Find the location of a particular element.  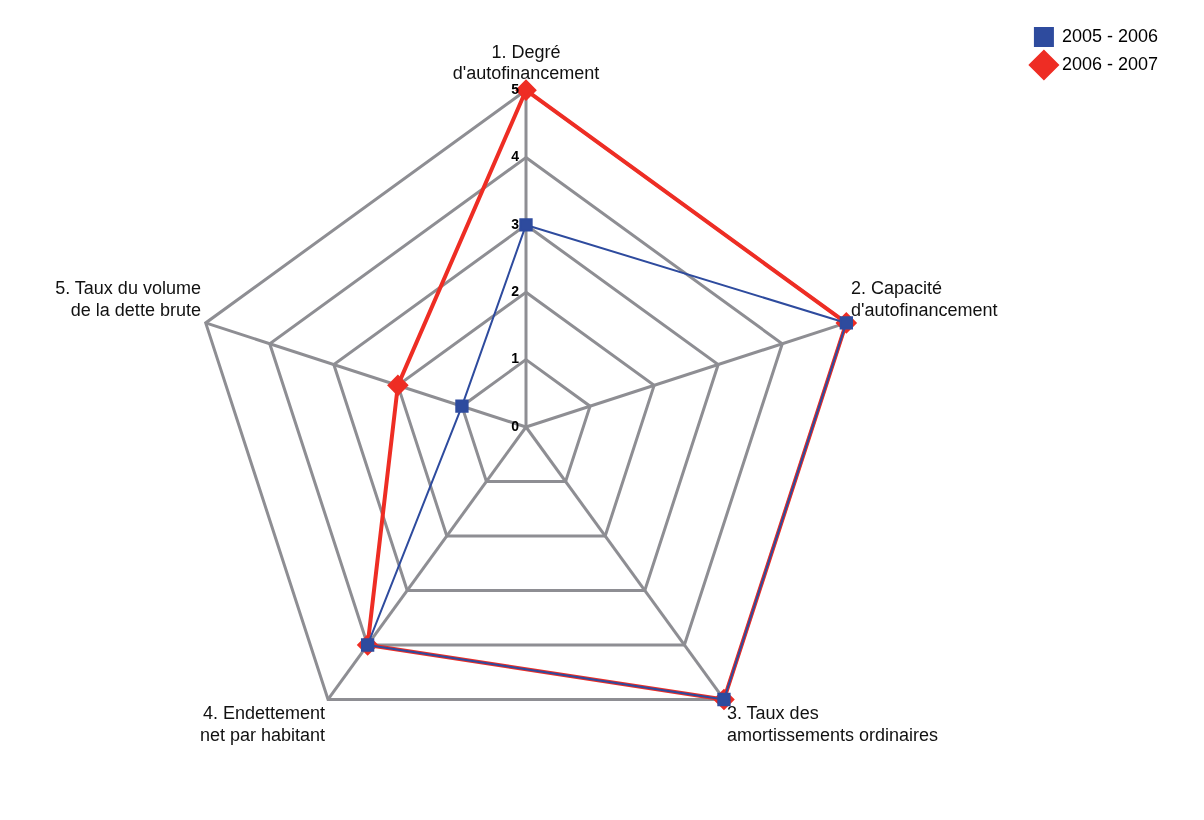

spoke-label: 2. Capacité d'autofinancement is located at coordinates (924, 298).